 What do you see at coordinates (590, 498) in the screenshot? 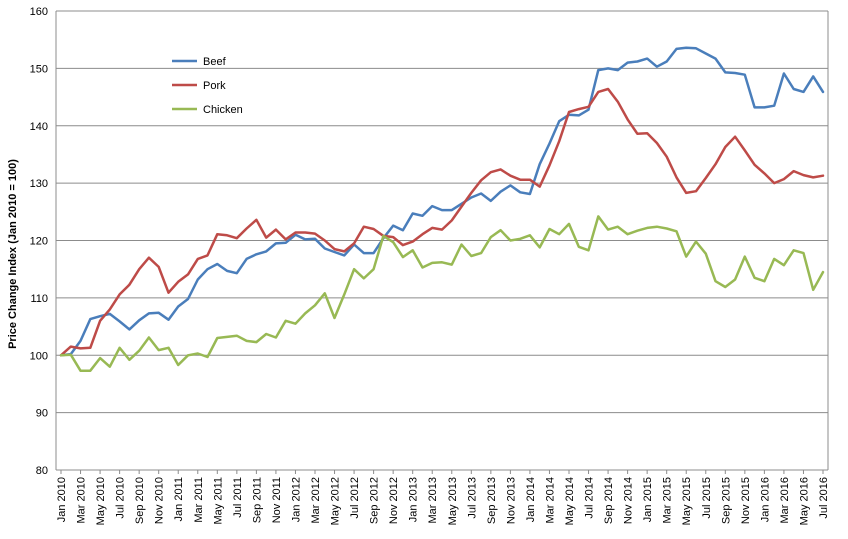
I see `x-tick-label: Jul 2014` at bounding box center [590, 498].